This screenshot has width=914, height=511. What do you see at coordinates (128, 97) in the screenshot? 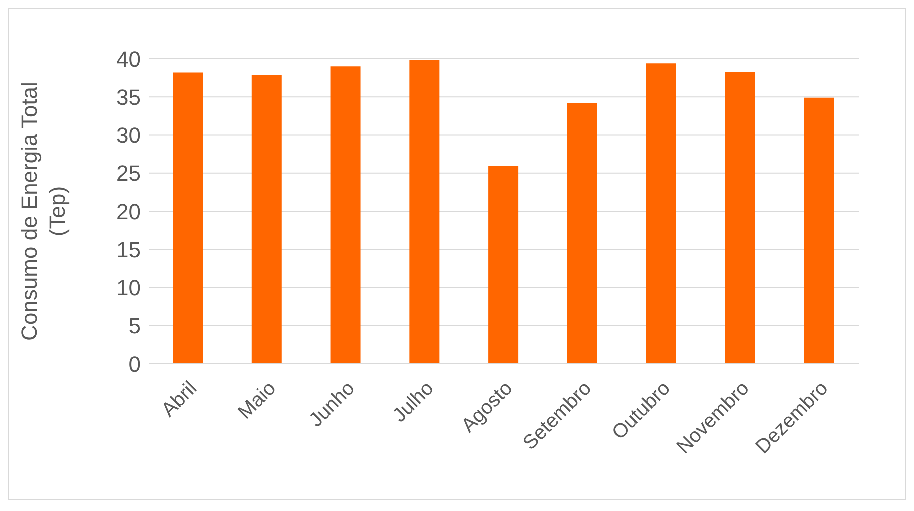
I see `y-tick-label: 35` at bounding box center [128, 97].